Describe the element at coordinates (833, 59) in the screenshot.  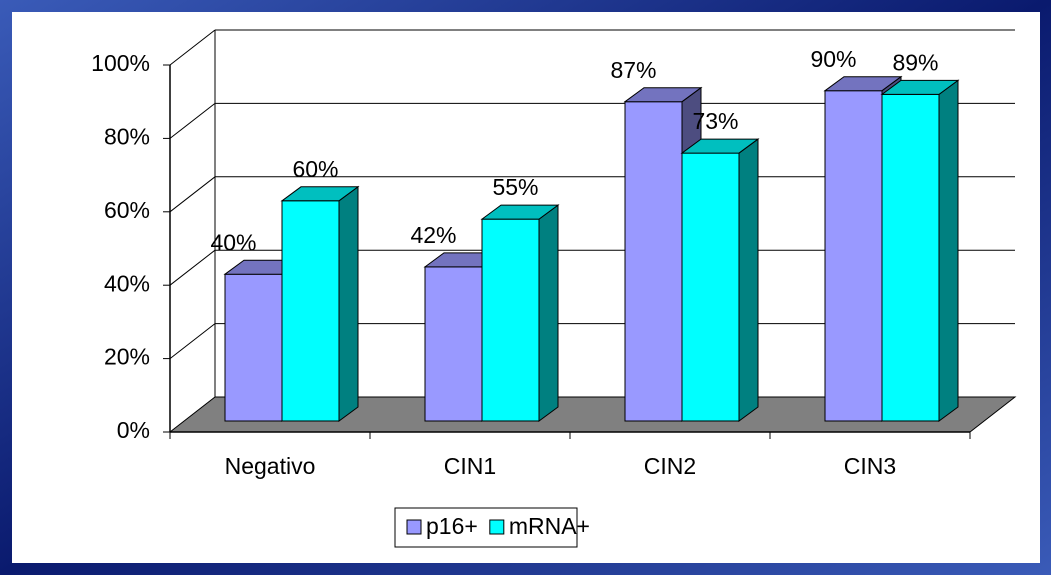
I see `data-label: 90%` at that location.